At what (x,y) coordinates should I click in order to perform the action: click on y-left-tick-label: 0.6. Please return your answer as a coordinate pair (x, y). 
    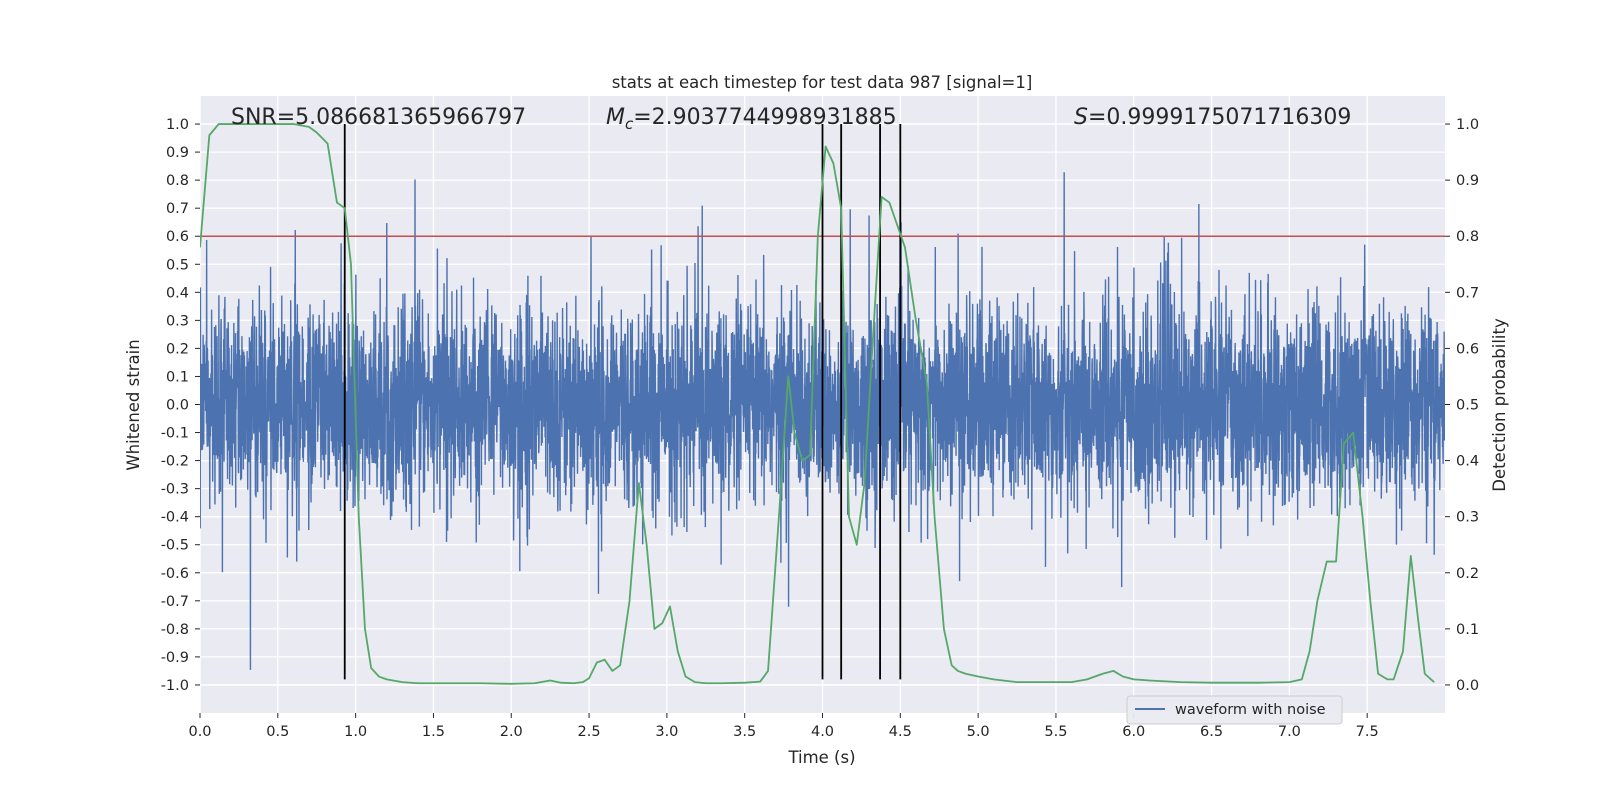
    Looking at the image, I should click on (177, 237).